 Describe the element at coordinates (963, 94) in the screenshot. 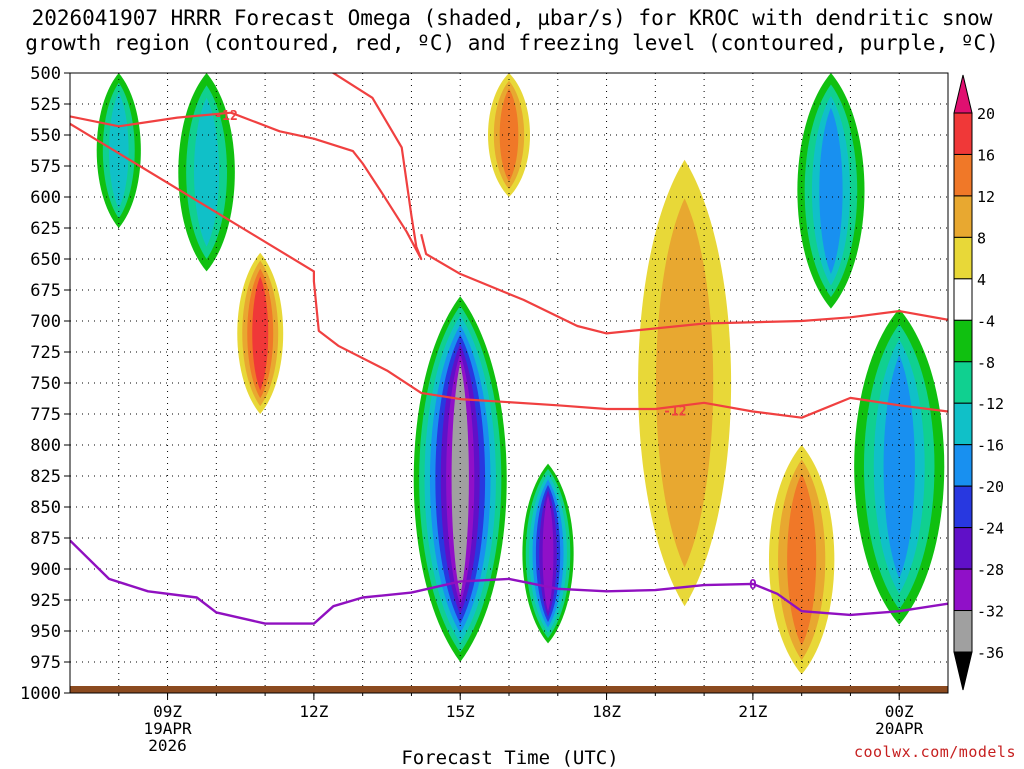

I see `colorbar-top-arrow` at that location.